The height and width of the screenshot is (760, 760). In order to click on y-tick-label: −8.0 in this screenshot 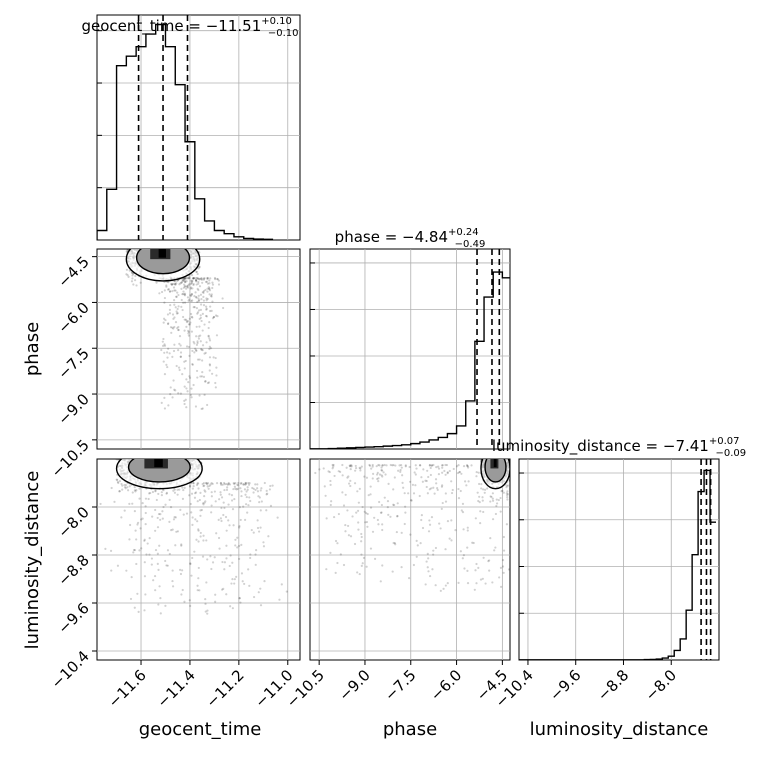, I will do `click(73, 522)`.